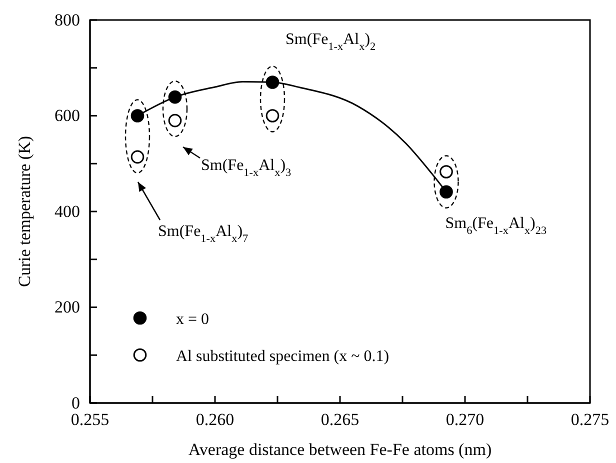 The width and height of the screenshot is (616, 463). What do you see at coordinates (90, 420) in the screenshot?
I see `x-tick-label: 0.255` at bounding box center [90, 420].